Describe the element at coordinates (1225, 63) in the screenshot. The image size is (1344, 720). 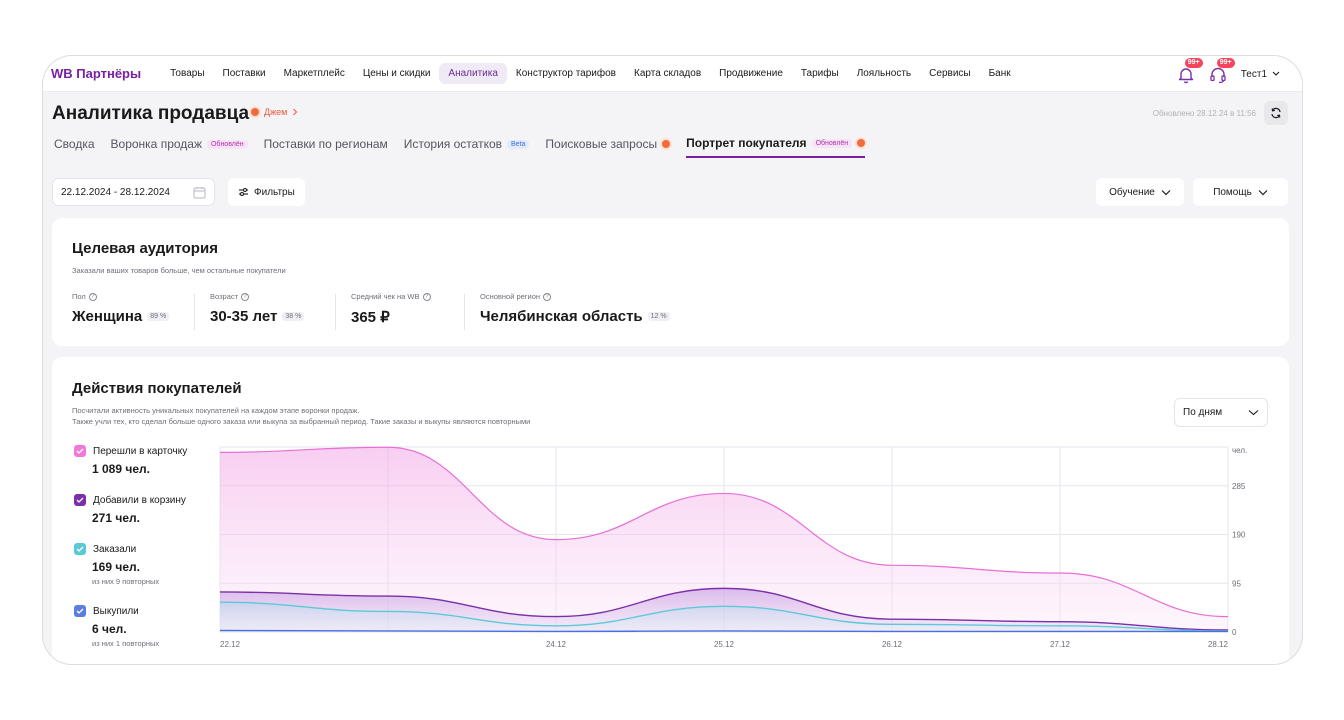
I see `support-badge: 99+` at that location.